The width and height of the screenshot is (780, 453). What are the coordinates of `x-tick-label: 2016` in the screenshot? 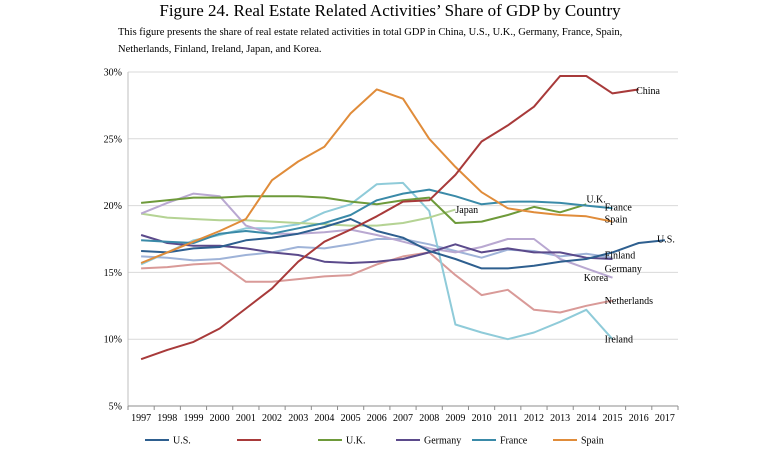 It's located at (639, 418).